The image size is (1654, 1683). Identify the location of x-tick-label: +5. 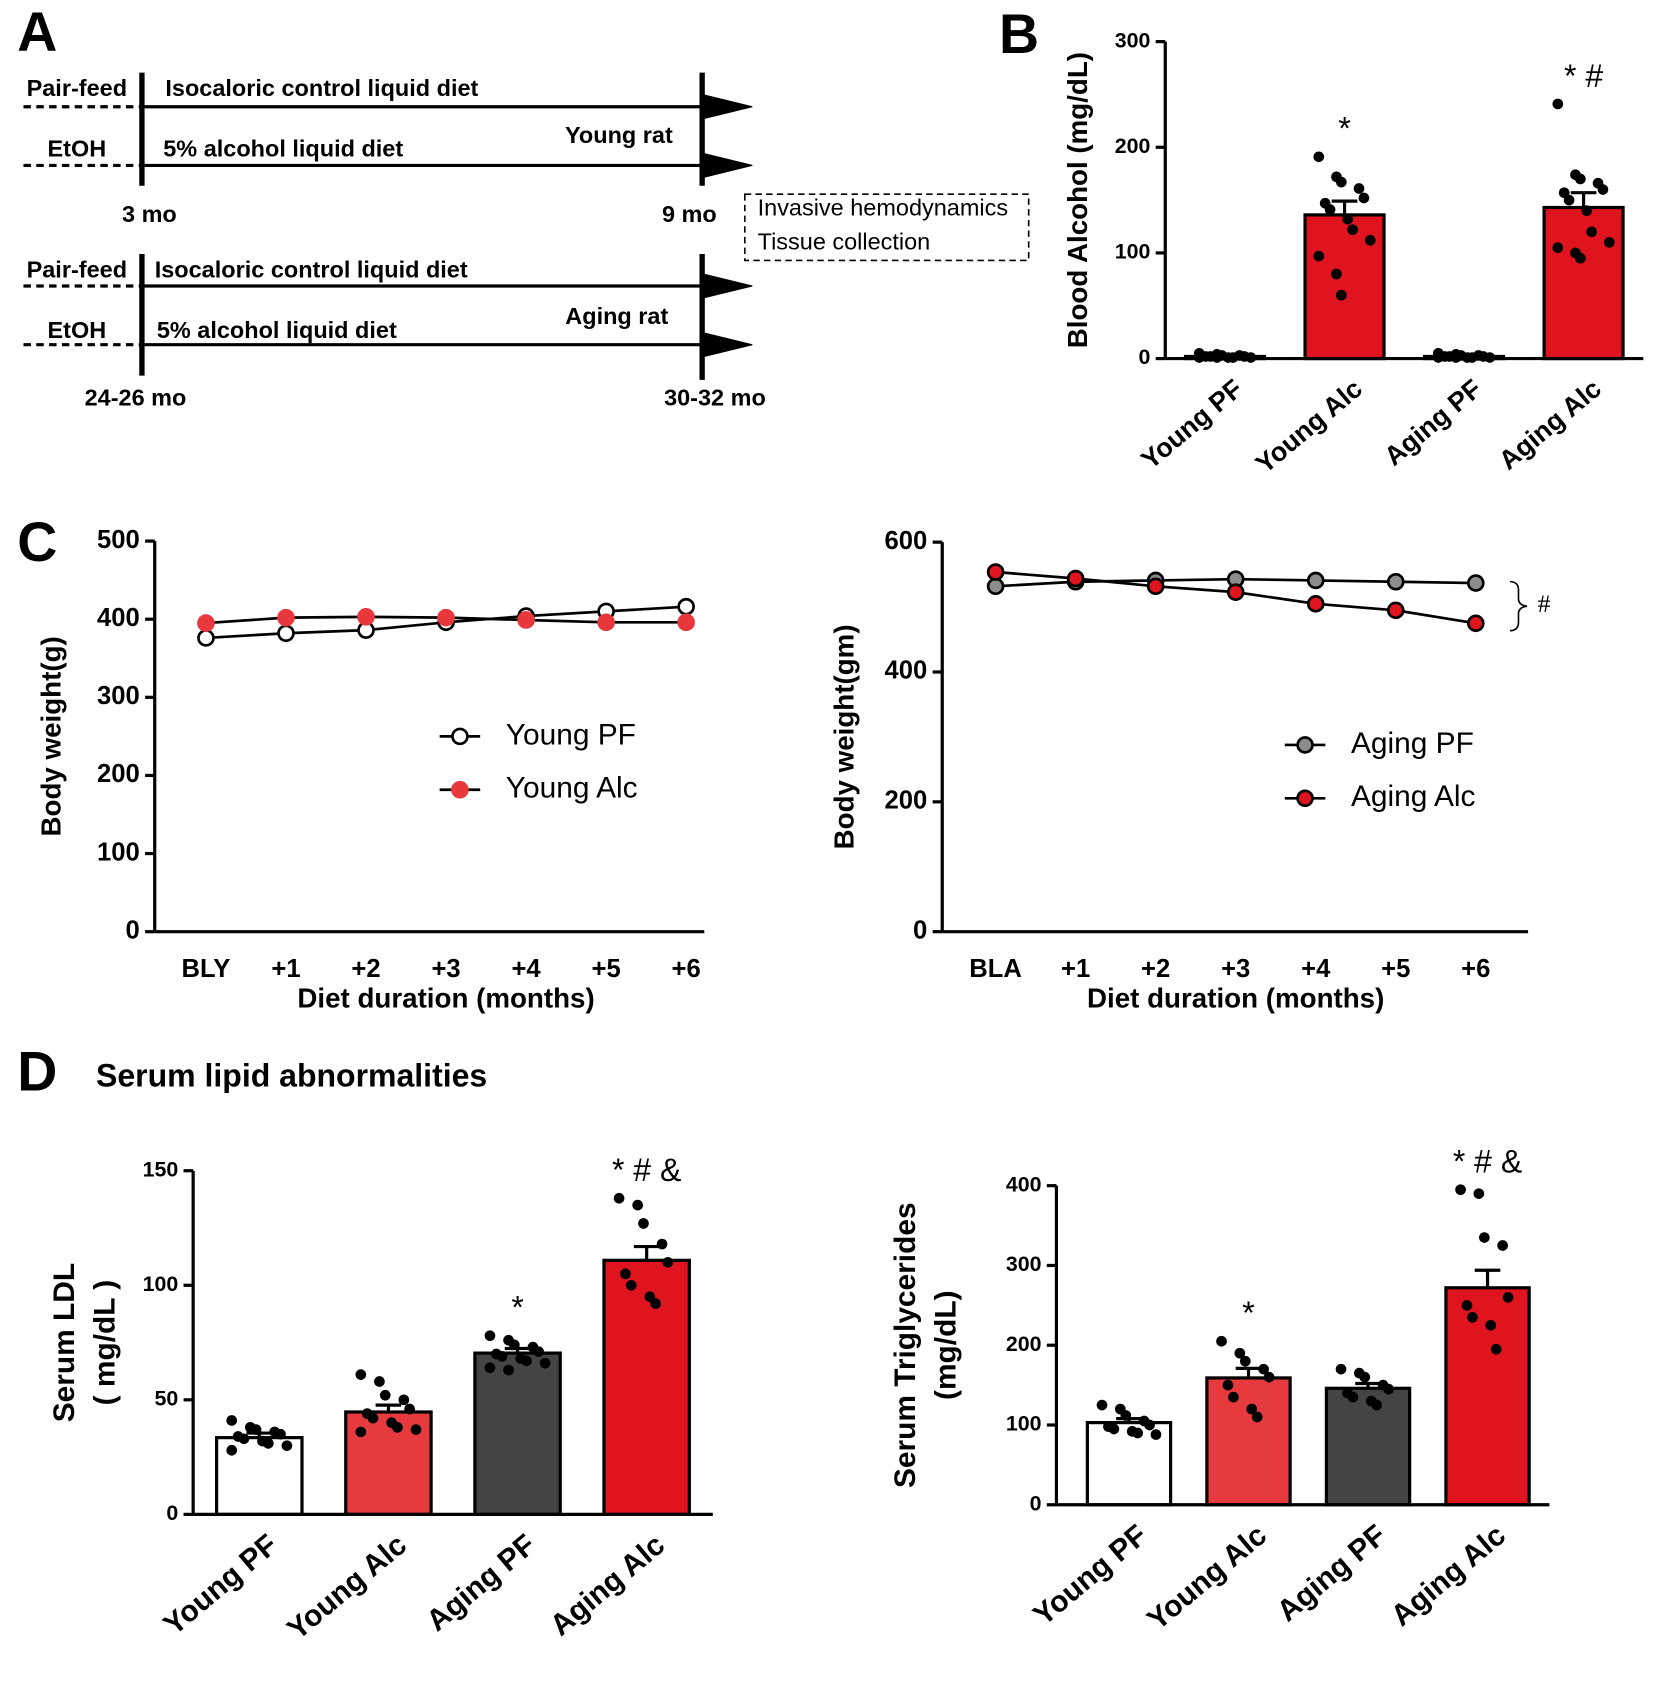
(606, 969).